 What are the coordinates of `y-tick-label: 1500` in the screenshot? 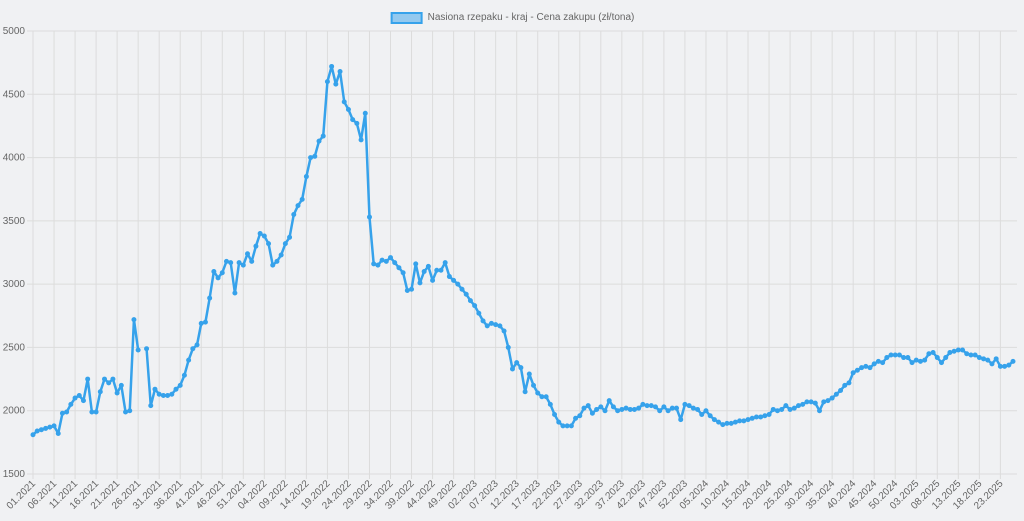 It's located at (14, 474).